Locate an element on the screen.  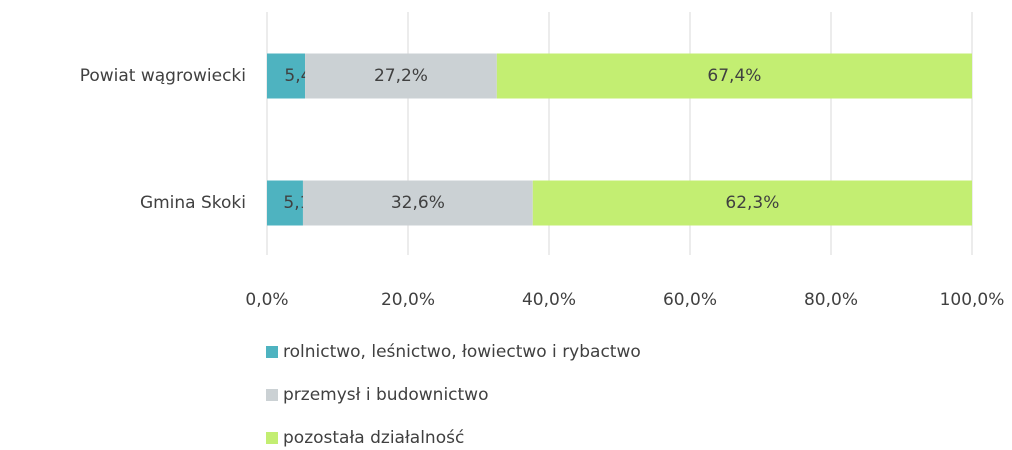
data-label: 27,2% is located at coordinates (401, 76).